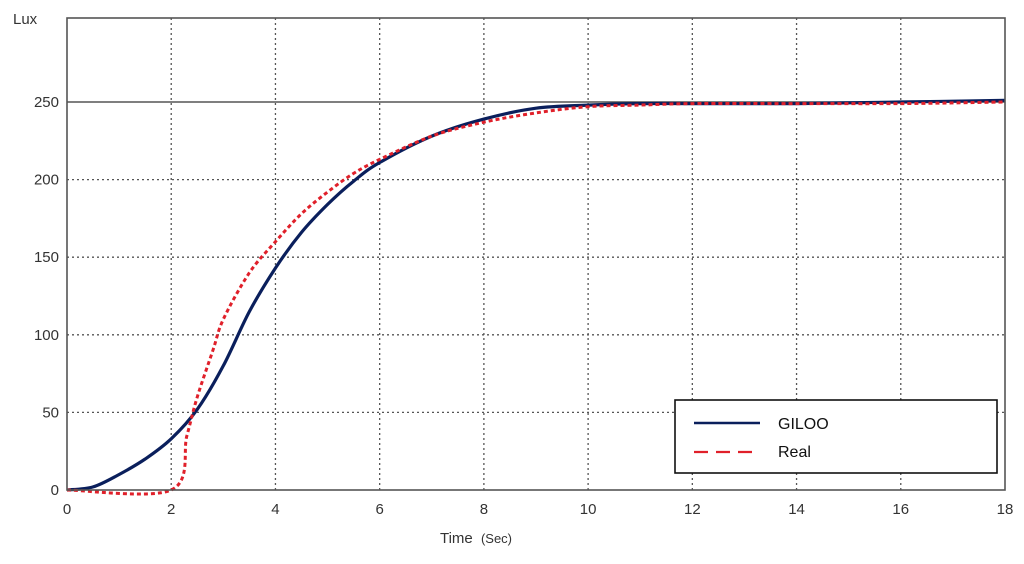 The width and height of the screenshot is (1024, 564). What do you see at coordinates (496, 538) in the screenshot?
I see `x-axis-label-unit: (Sec)` at bounding box center [496, 538].